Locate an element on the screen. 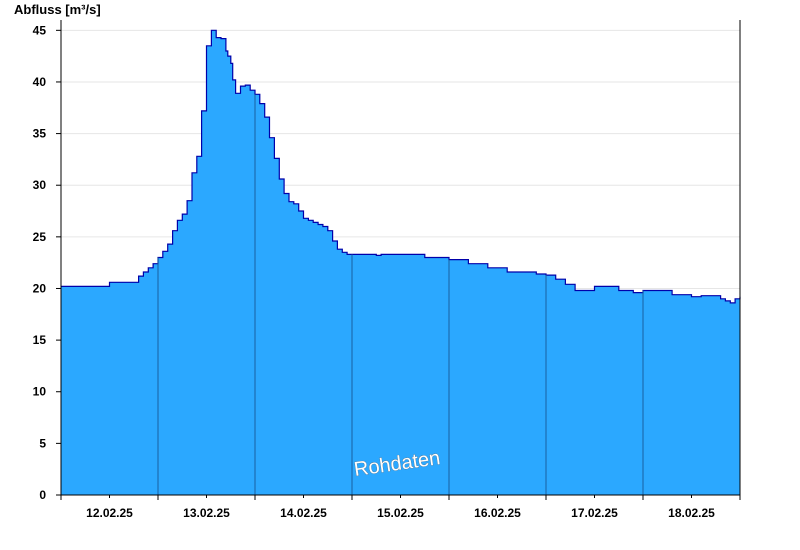 This screenshot has height=550, width=800. y-axis-ticks: 0 5 10 15 20 25 30 35 40 45 is located at coordinates (47, 262).